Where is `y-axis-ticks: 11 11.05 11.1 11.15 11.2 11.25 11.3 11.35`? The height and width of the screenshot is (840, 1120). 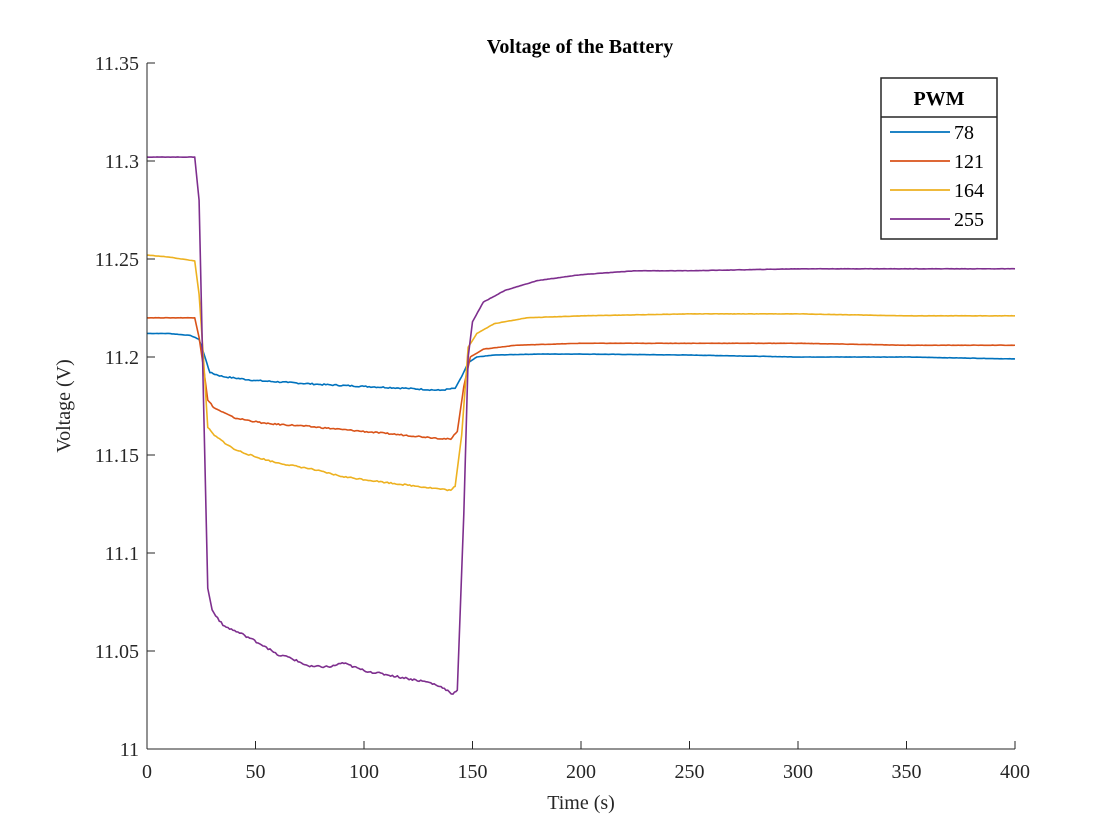
y-axis-ticks: 11 11.05 11.1 11.15 11.2 11.25 11.3 11.35 is located at coordinates (125, 407).